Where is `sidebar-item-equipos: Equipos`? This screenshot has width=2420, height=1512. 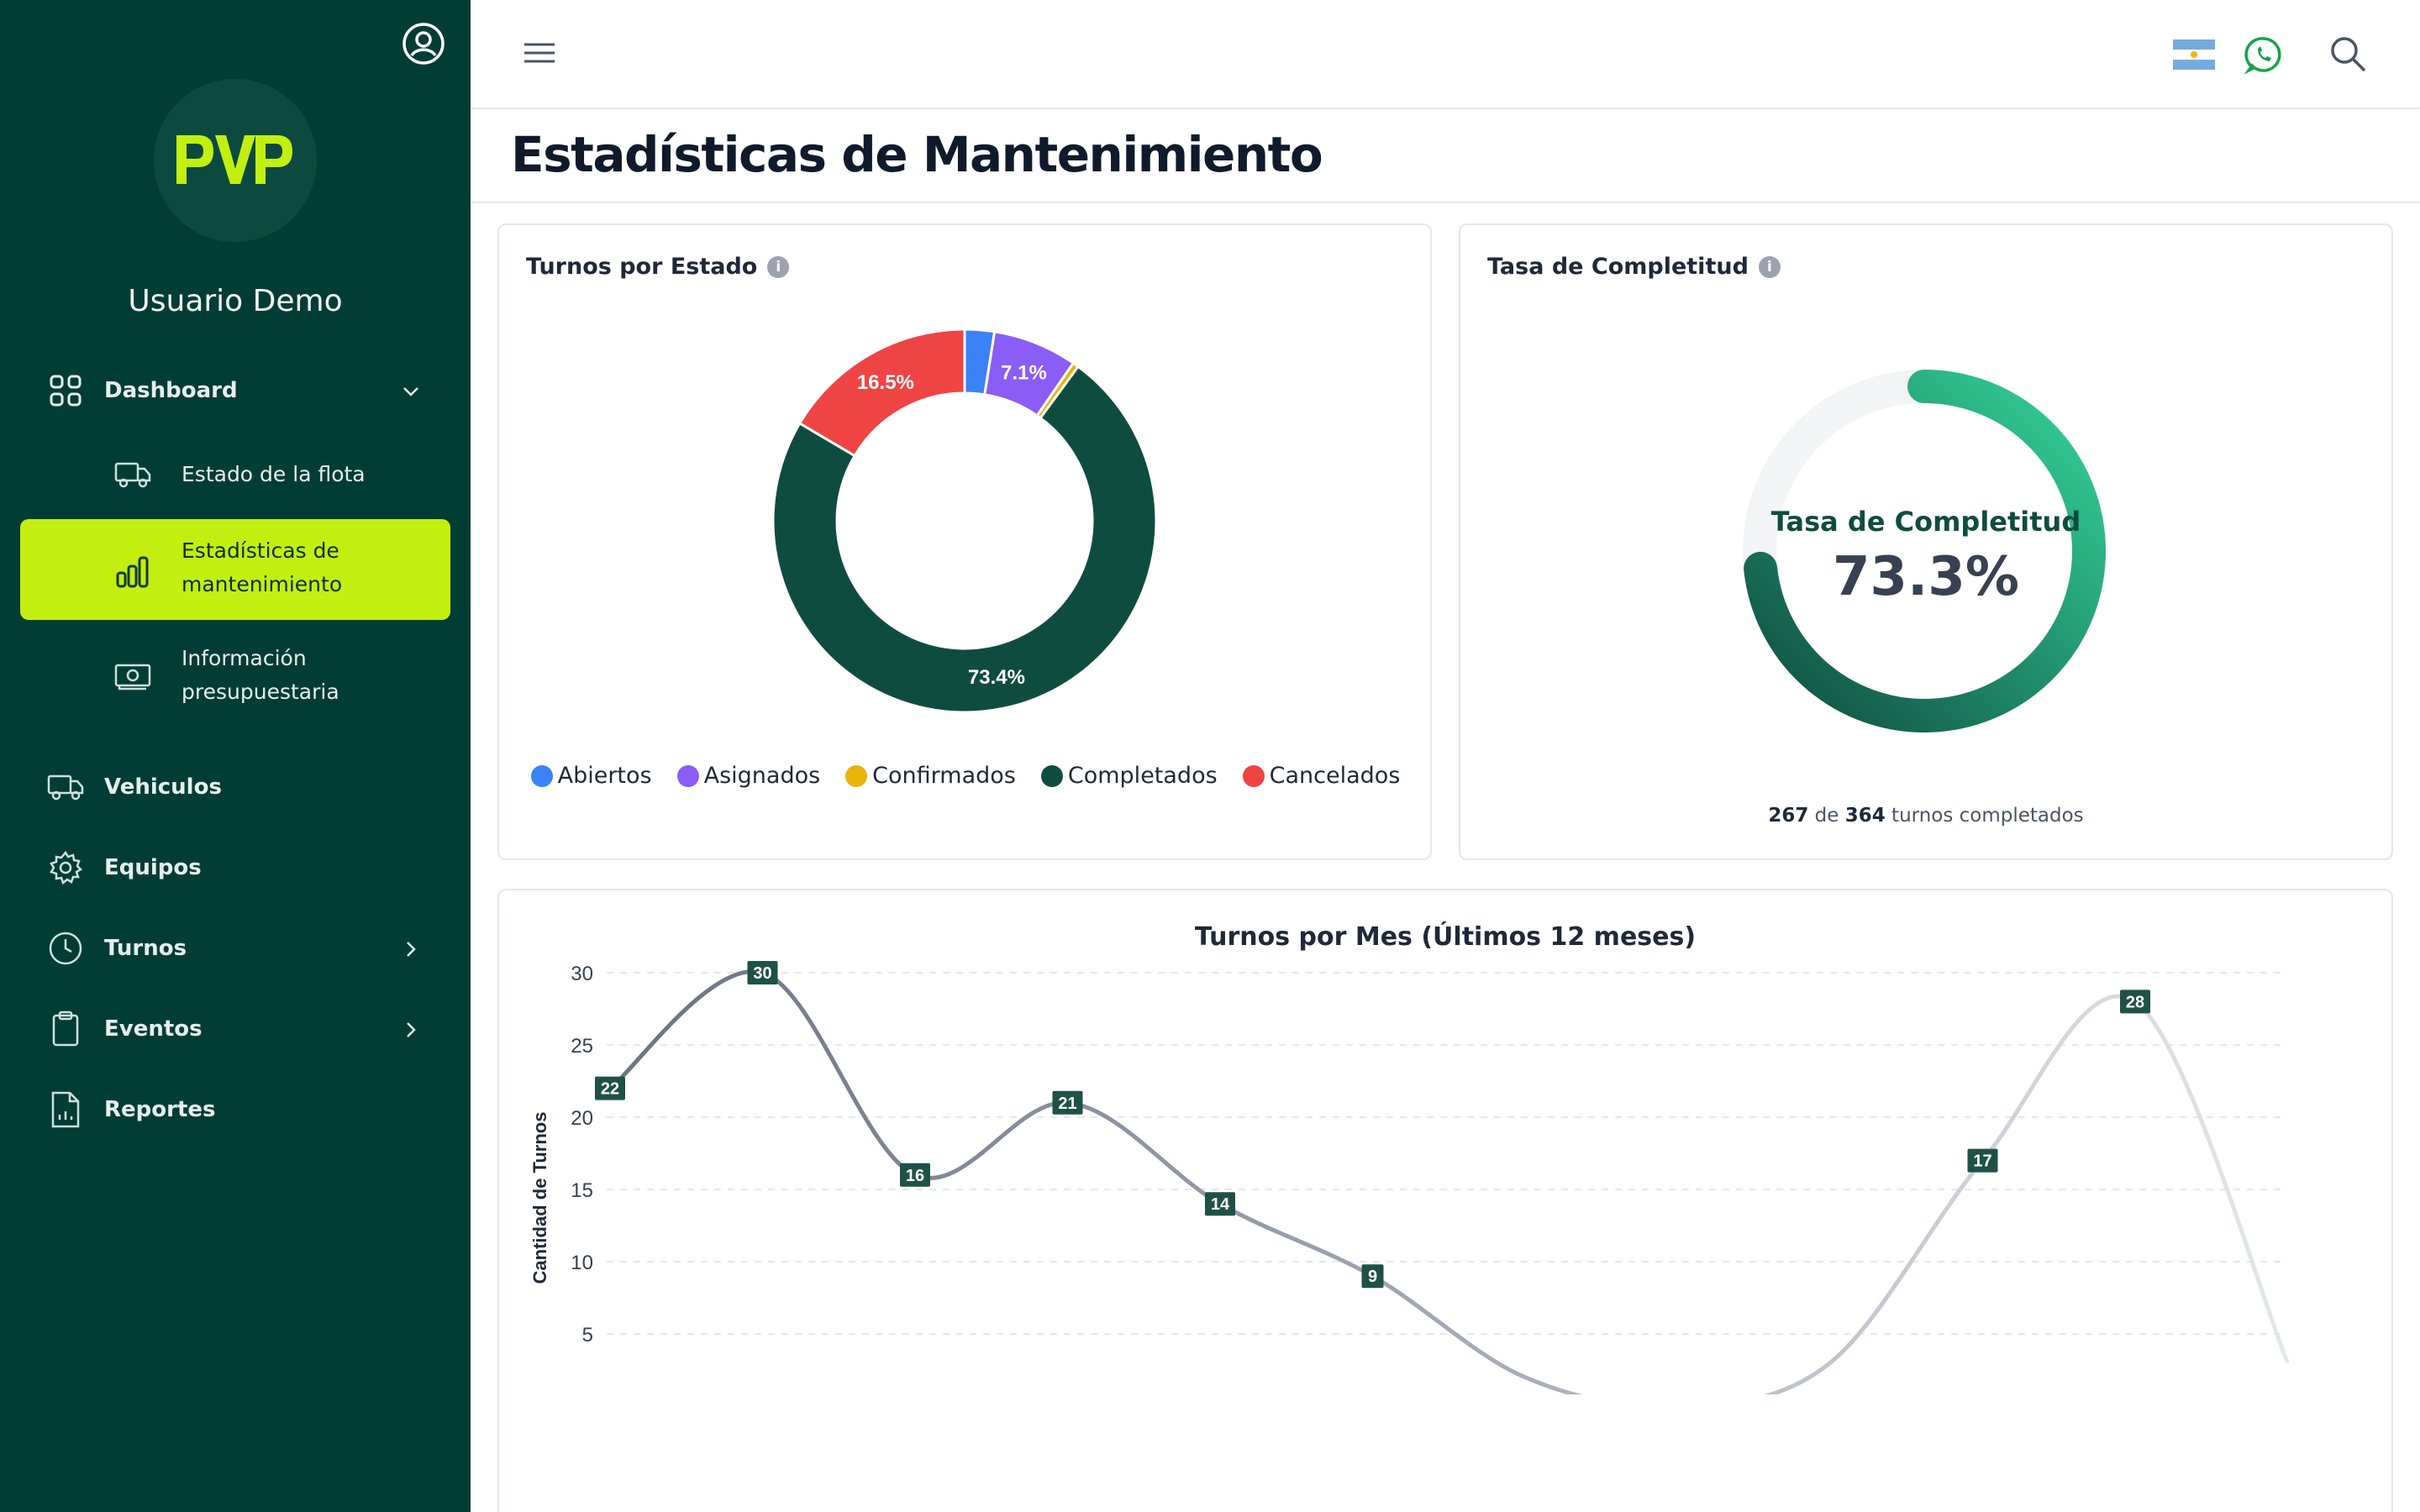
sidebar-item-equipos: Equipos is located at coordinates (124, 867).